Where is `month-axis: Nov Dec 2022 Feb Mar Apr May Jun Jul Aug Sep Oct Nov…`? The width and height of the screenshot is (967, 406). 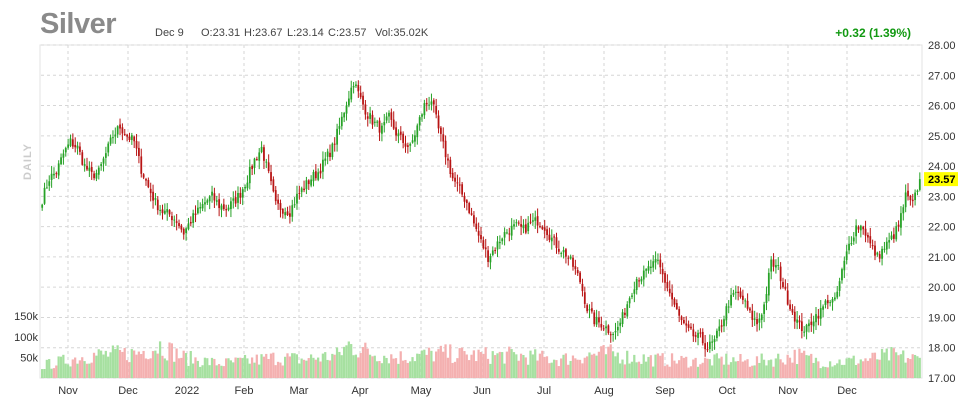 month-axis: Nov Dec 2022 Feb Mar Apr May Jun Jul Aug Sep Oct Nov… is located at coordinates (457, 391).